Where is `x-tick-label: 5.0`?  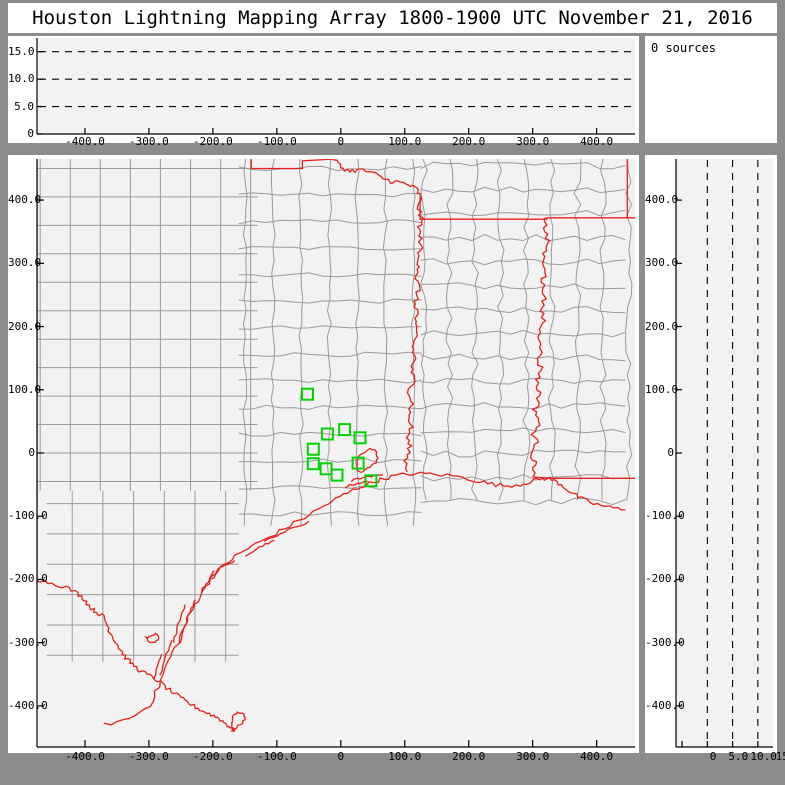
x-tick-label: 5.0 is located at coordinates (738, 756).